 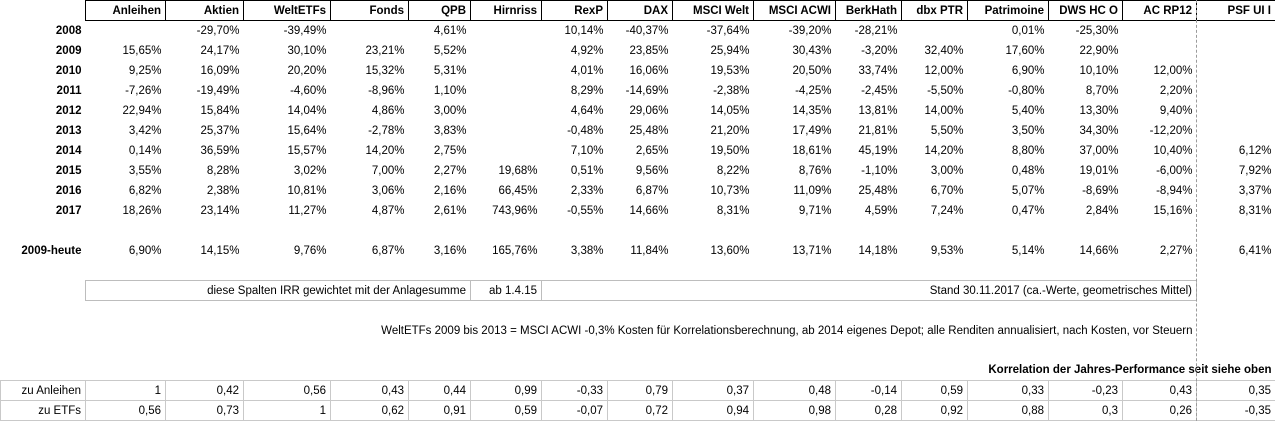 What do you see at coordinates (68, 170) in the screenshot?
I see `cell: 2015` at bounding box center [68, 170].